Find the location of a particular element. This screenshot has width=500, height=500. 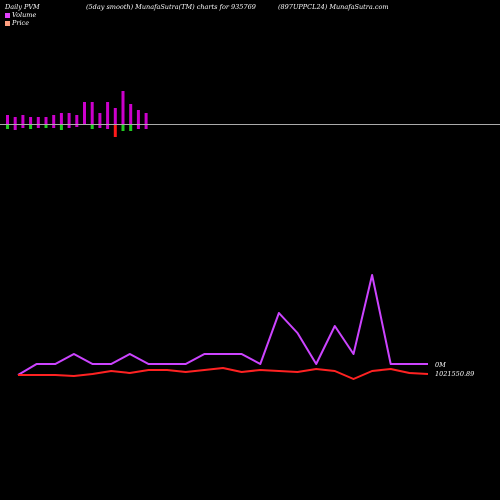

price-line is located at coordinates (223, 373).